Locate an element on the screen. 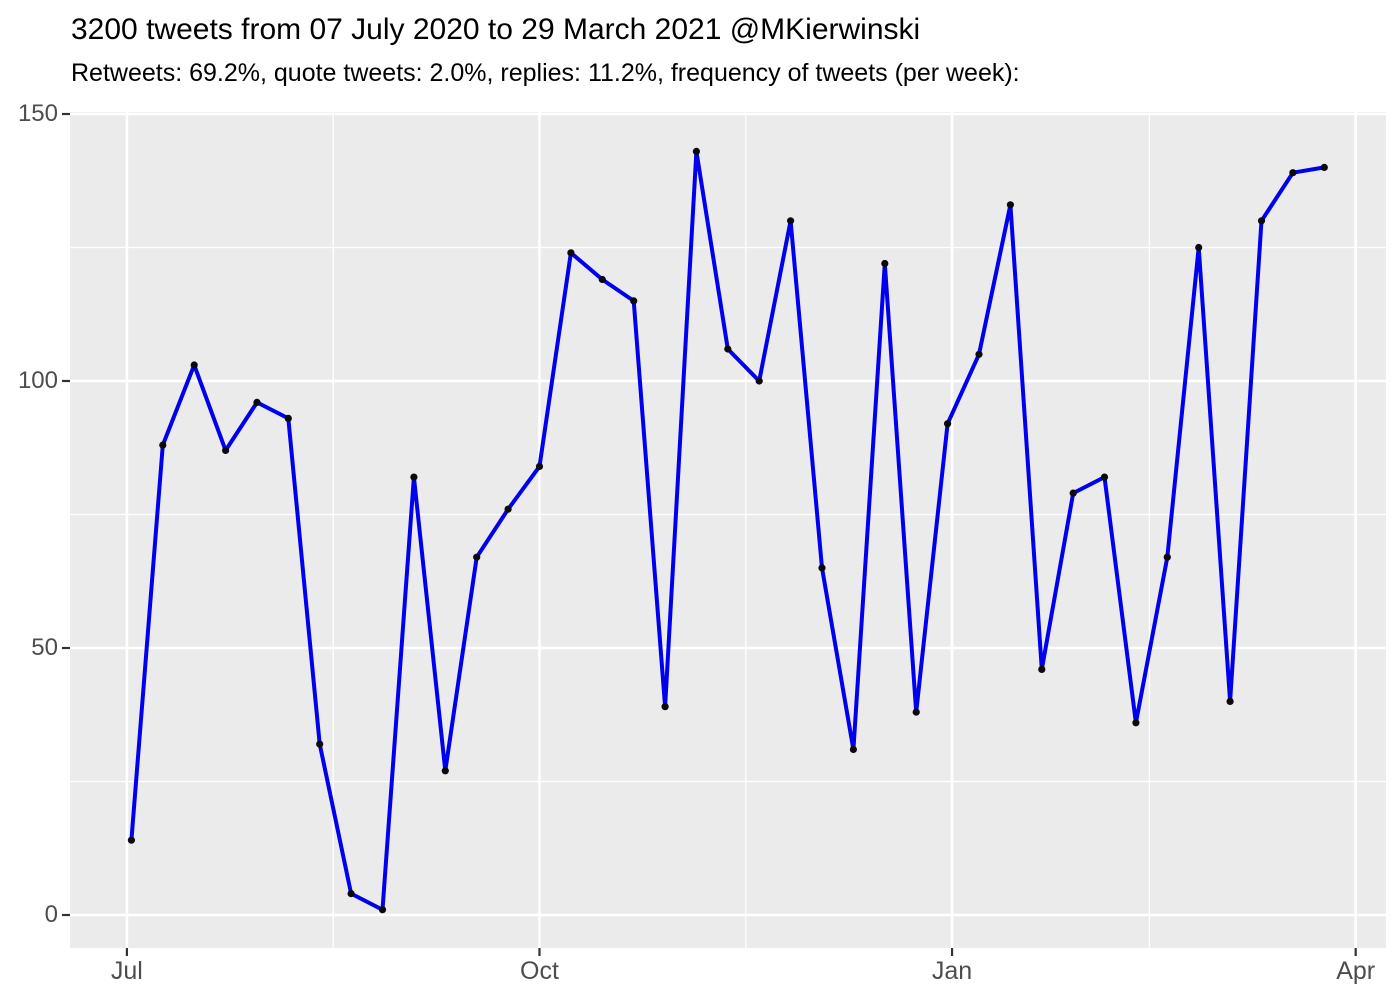 This screenshot has height=1000, width=1400. y-axis-tick-label: 0 is located at coordinates (51, 914).